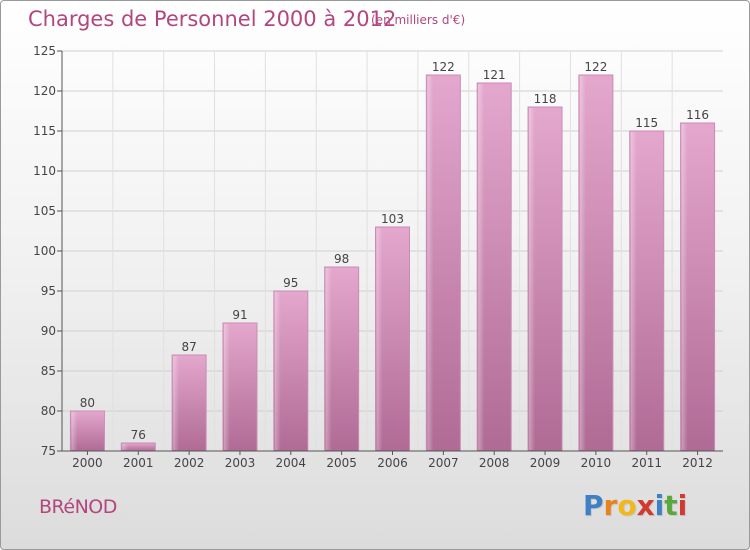  I want to click on y-tick-label: 85, so click(48, 371).